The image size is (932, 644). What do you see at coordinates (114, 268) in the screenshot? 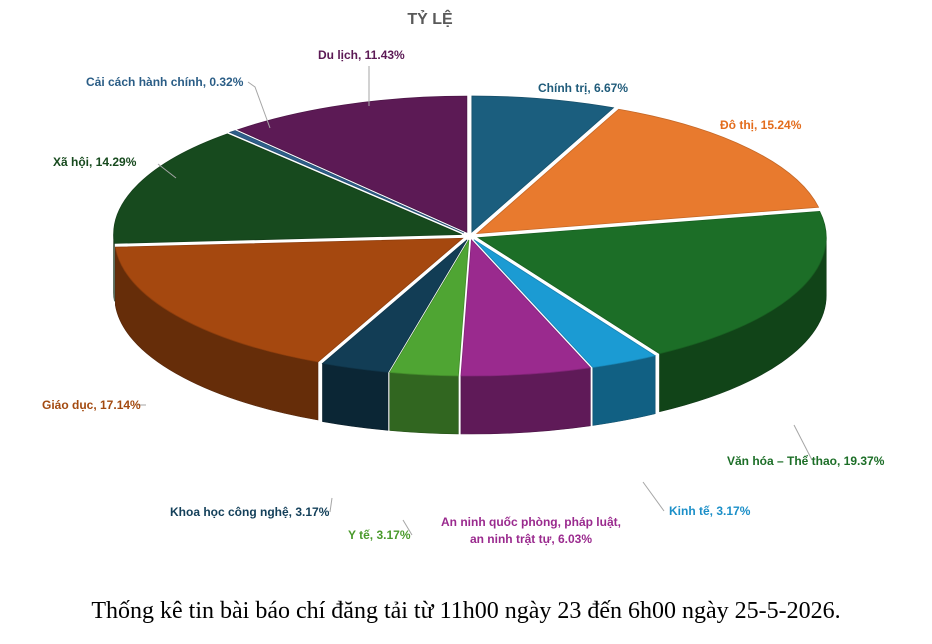
I see `slice-side-xa-hoi` at bounding box center [114, 268].